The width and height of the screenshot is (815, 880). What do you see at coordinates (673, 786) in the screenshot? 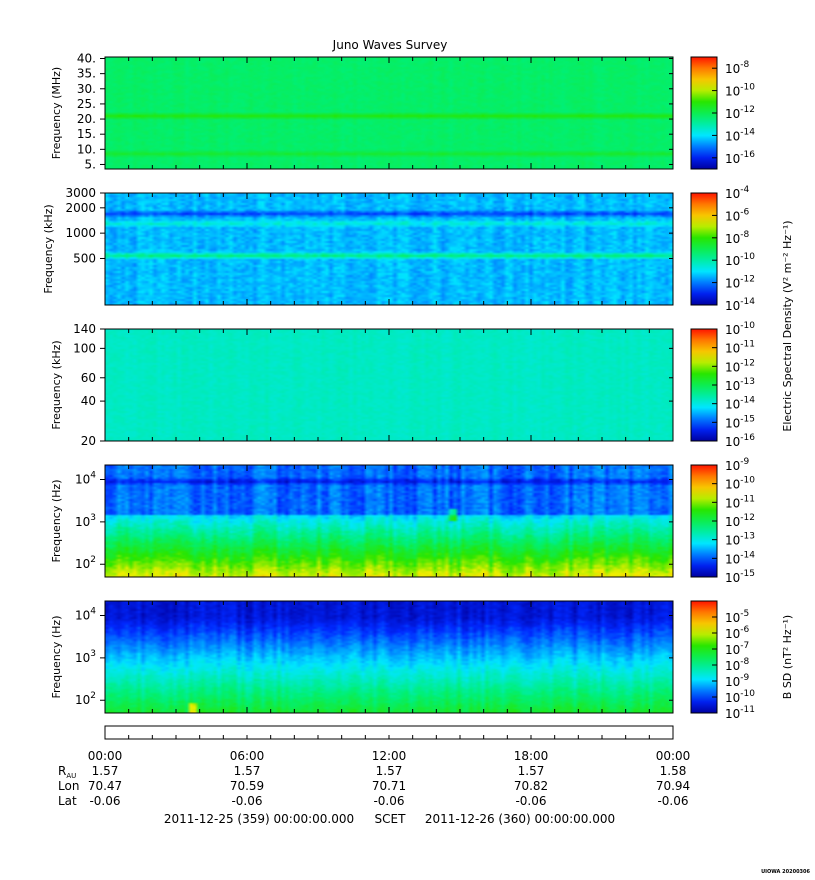
I see `ephemeris-value: 70.94` at bounding box center [673, 786].